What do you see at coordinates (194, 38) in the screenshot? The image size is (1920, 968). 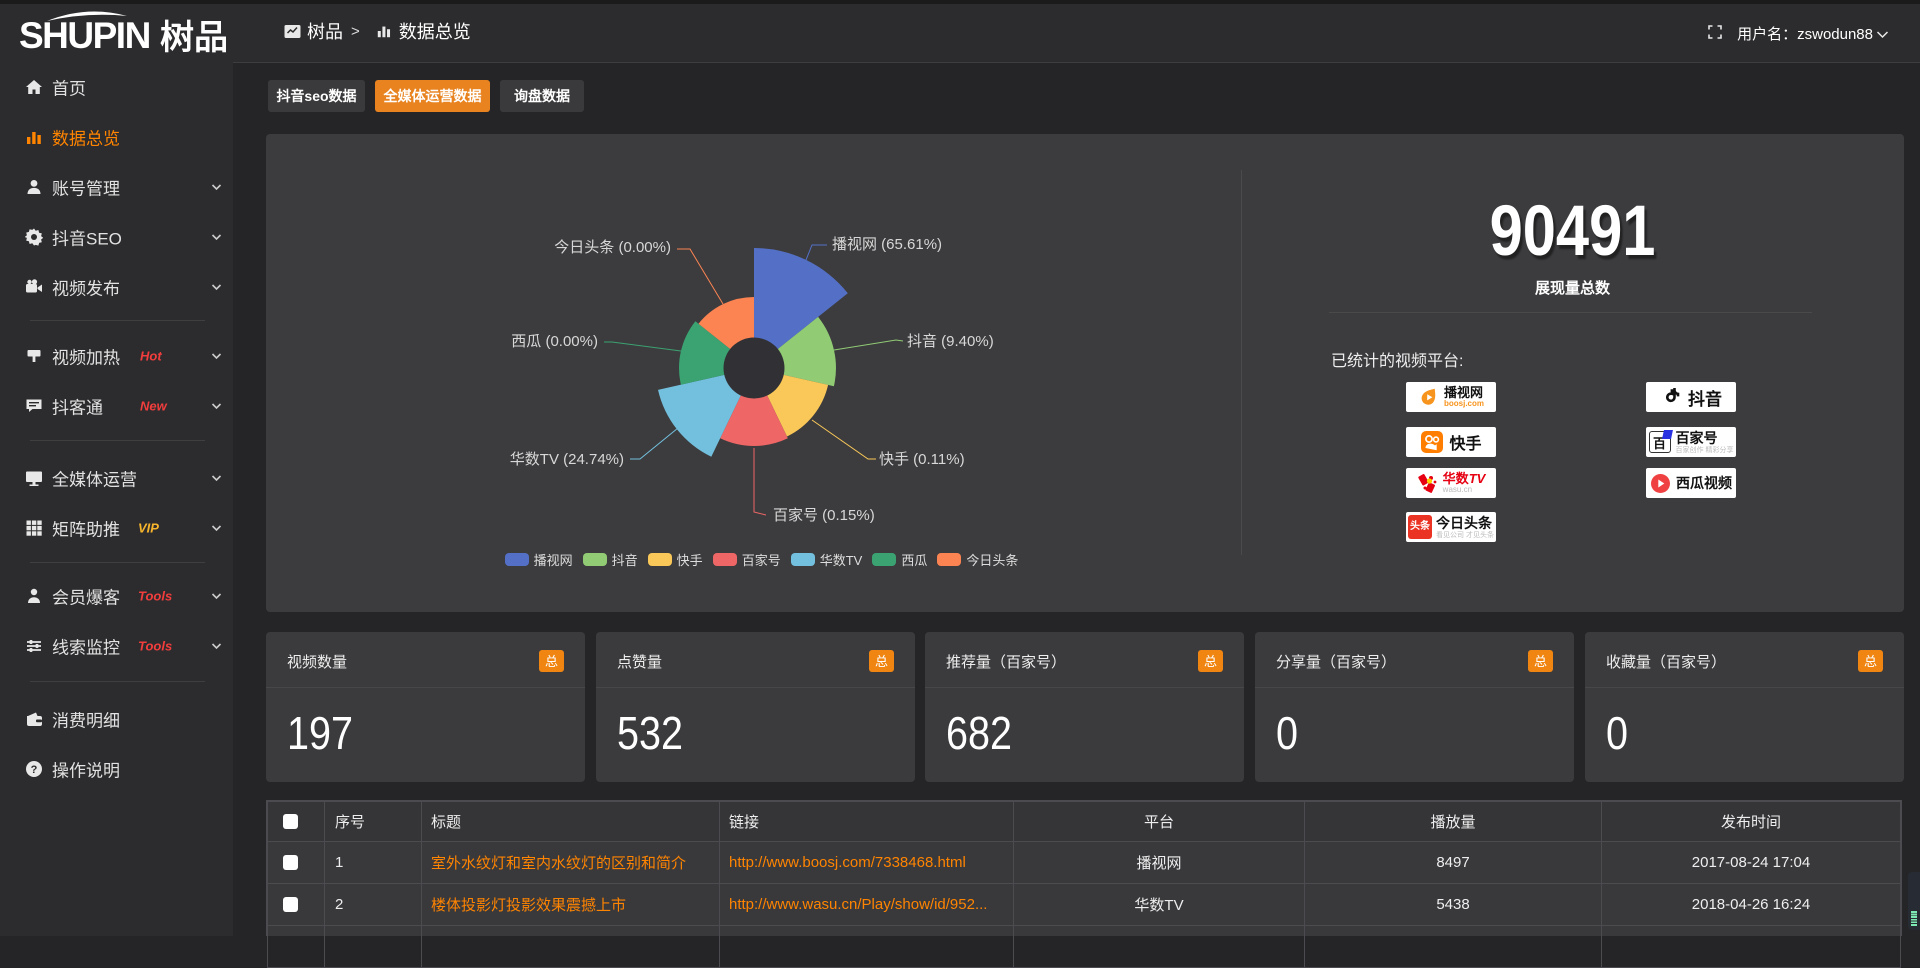 I see `svg-text: 树品` at bounding box center [194, 38].